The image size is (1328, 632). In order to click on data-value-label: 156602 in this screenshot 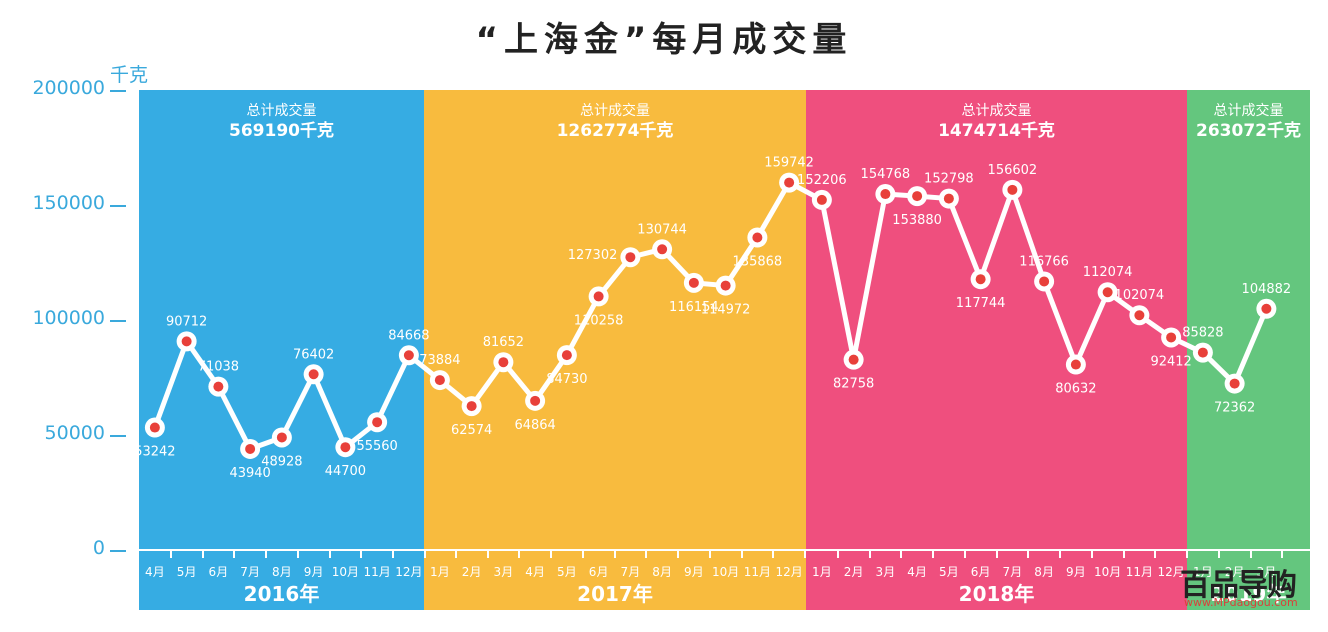, I will do `click(1013, 170)`.